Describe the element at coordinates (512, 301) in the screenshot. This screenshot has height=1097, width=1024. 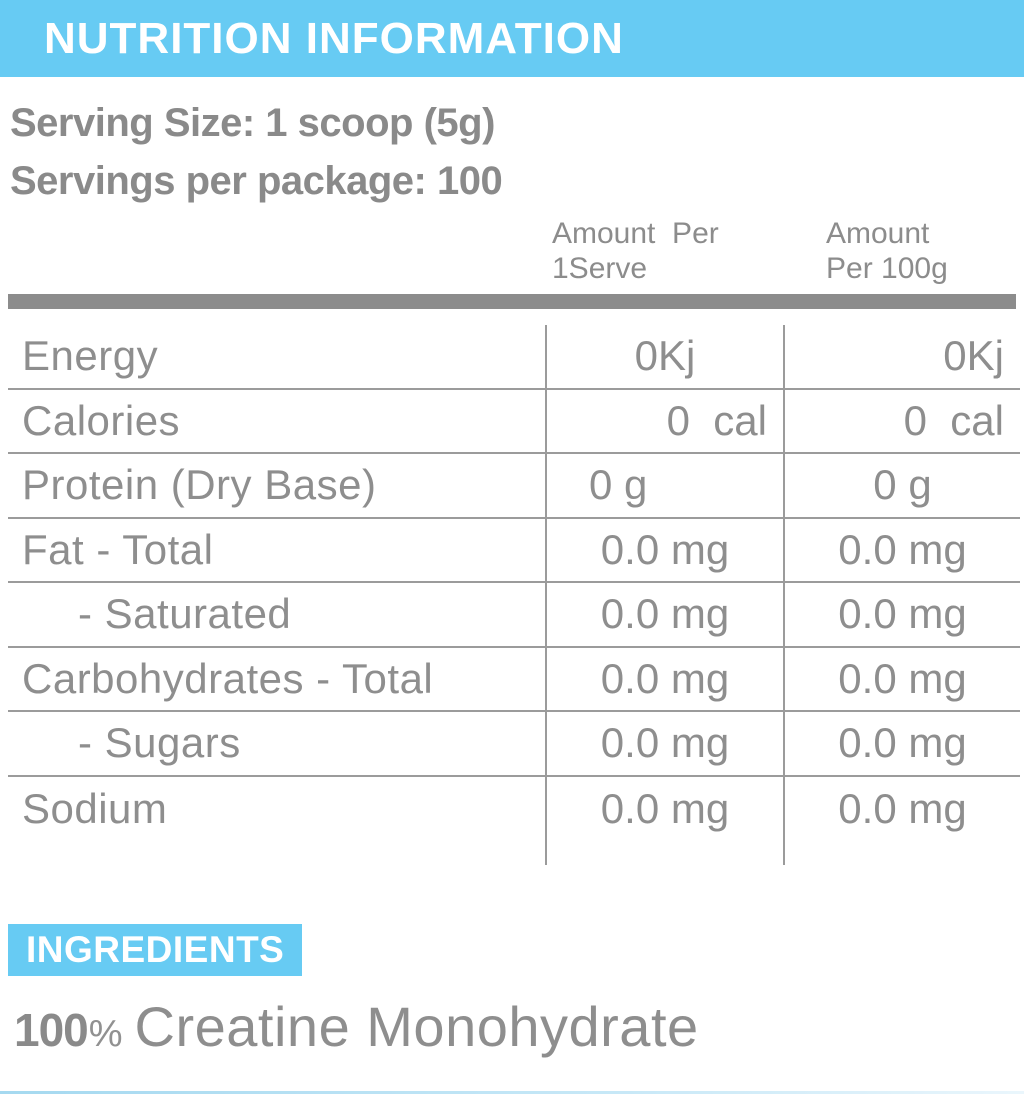
I see `header-divider-bar` at that location.